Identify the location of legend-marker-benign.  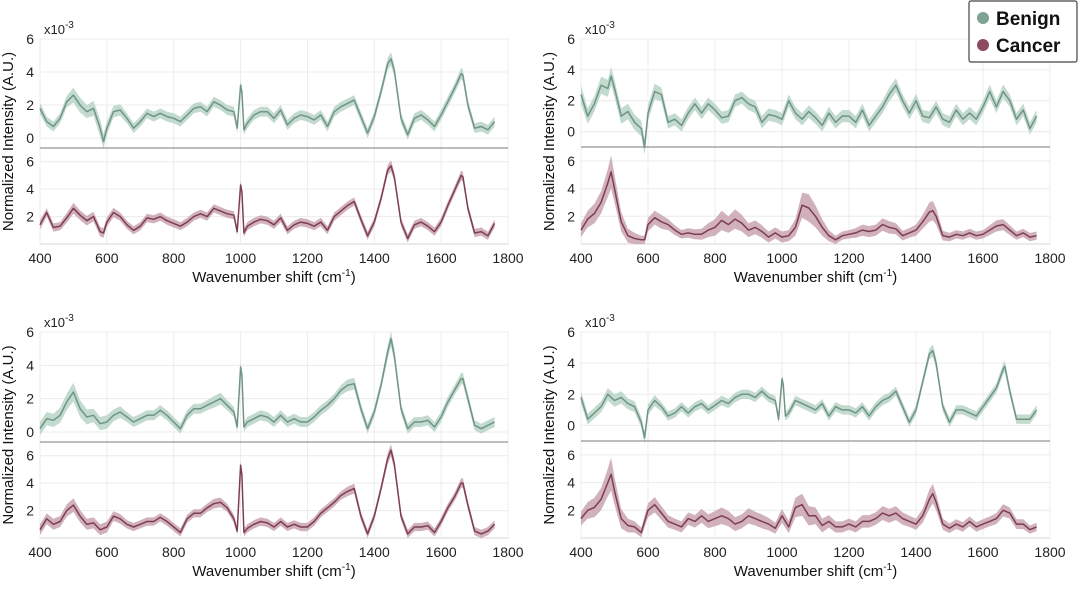
(983, 18).